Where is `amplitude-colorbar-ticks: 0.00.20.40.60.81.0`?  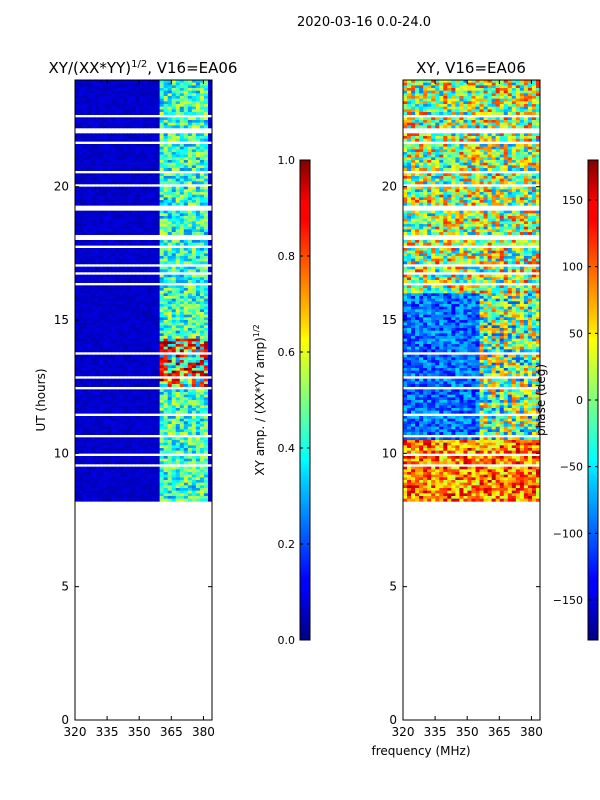
amplitude-colorbar-ticks: 0.00.20.40.60.81.0 is located at coordinates (294, 400).